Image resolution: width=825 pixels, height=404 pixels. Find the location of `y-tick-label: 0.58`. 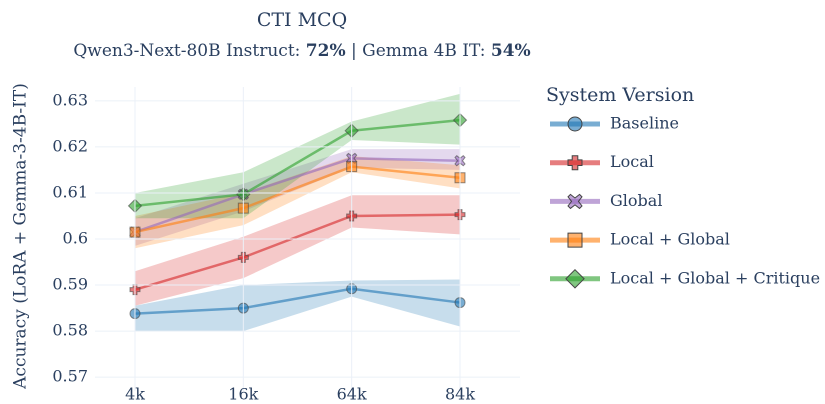

y-tick-label: 0.58 is located at coordinates (70, 330).